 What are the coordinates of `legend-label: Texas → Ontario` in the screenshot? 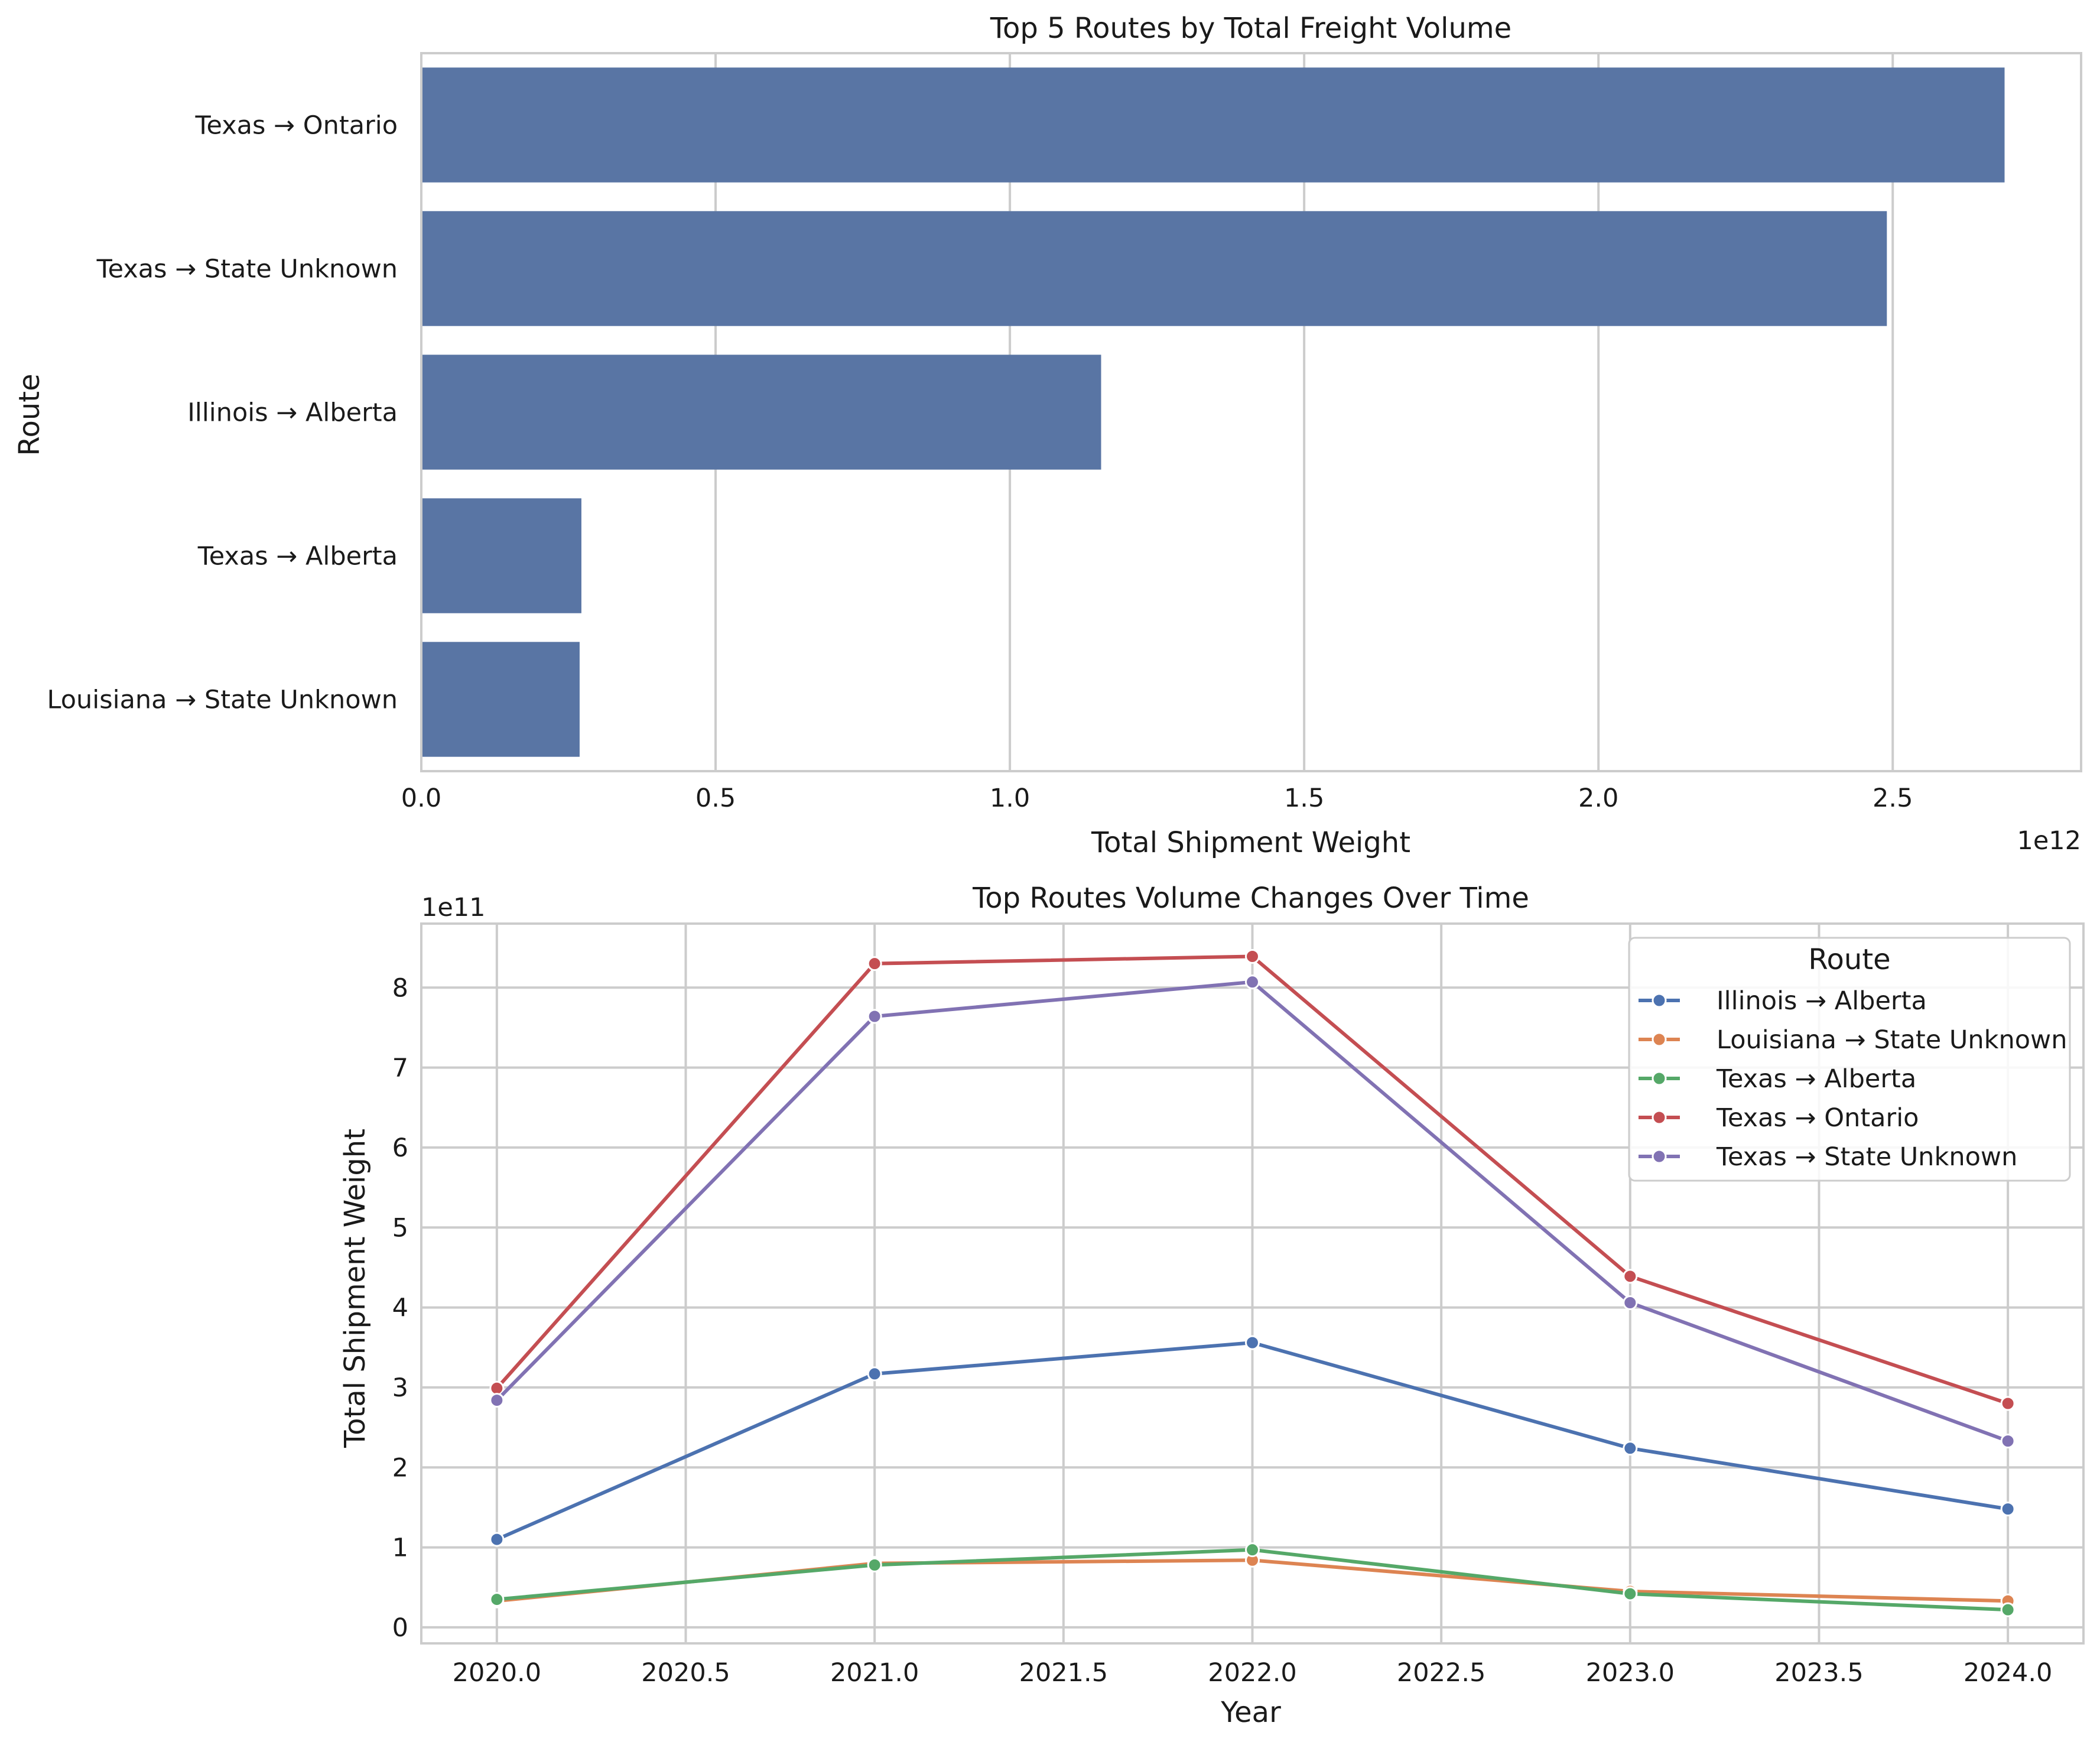 It's located at (1817, 1118).